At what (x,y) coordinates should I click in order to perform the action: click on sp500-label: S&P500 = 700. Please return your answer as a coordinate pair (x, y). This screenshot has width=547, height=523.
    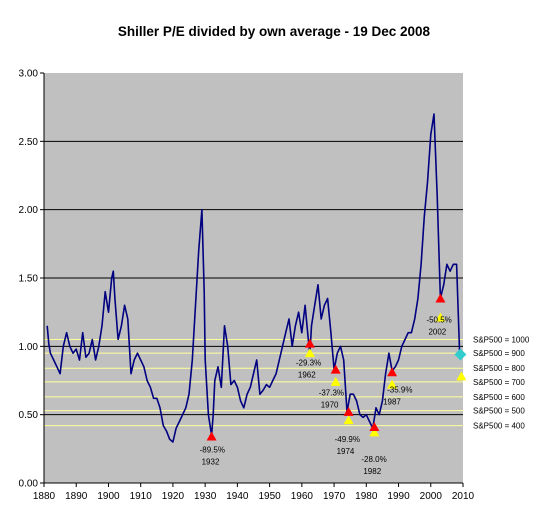
    Looking at the image, I should click on (499, 382).